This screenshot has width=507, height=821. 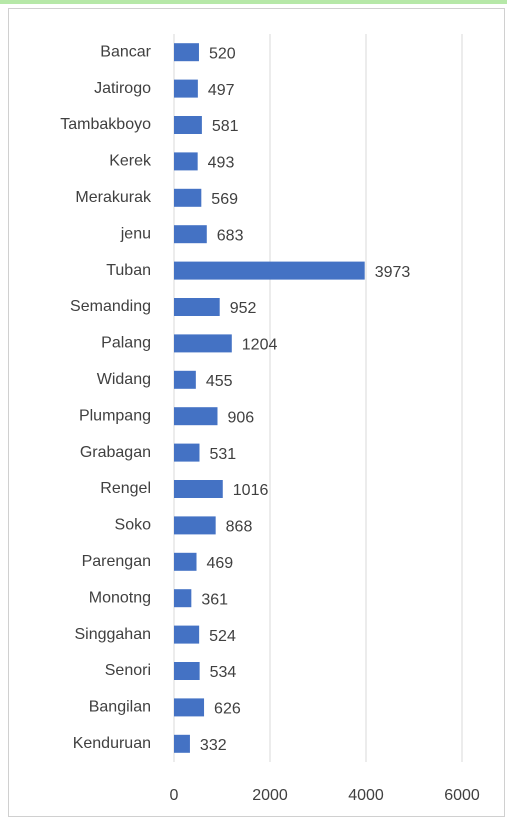 I want to click on y-tick-label: Monotng, so click(x=120, y=597).